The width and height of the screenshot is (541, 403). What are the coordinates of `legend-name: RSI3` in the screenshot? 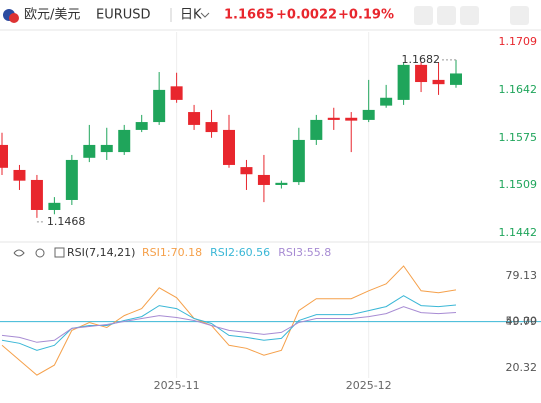 It's located at (290, 252).